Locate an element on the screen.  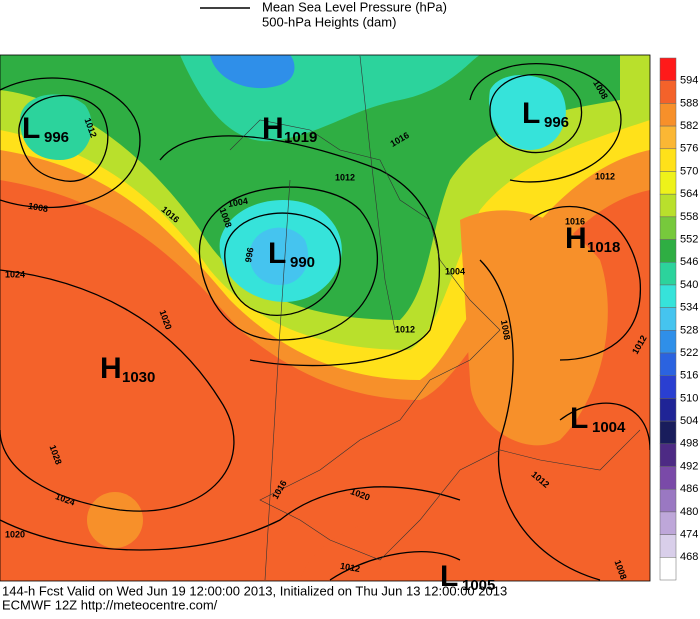
colorbar-label: 528 is located at coordinates (689, 330).